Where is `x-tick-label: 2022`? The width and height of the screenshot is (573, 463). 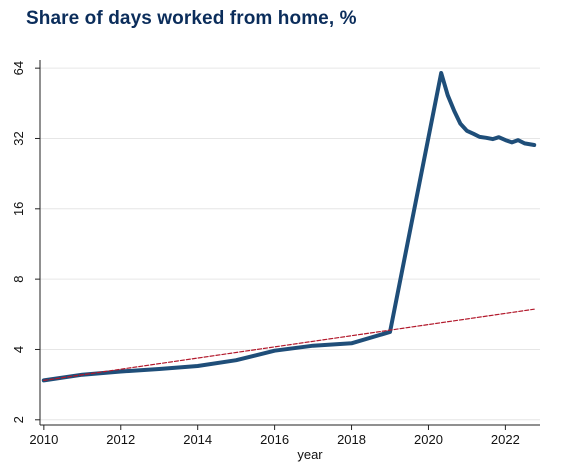 x-tick-label: 2022 is located at coordinates (505, 439).